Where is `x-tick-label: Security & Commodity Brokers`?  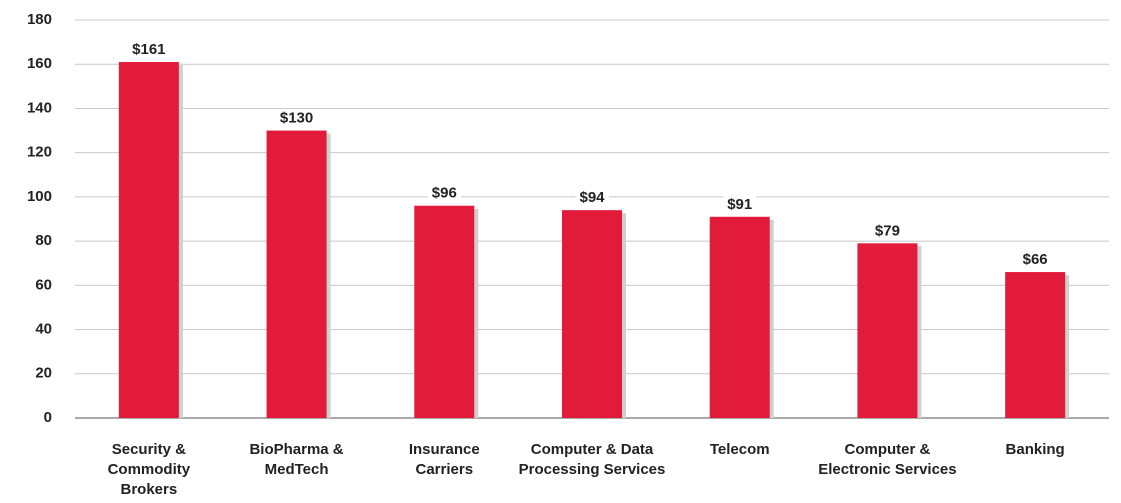 x-tick-label: Security & Commodity Brokers is located at coordinates (149, 469).